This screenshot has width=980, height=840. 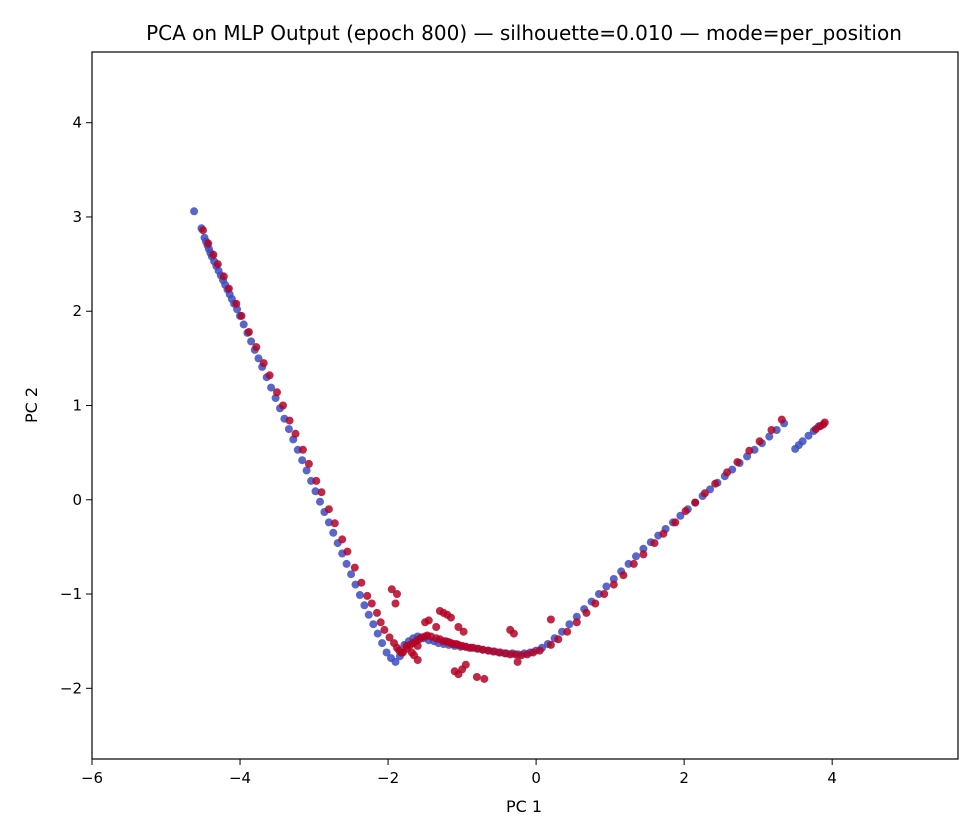 I want to click on y-tick-label: −1, so click(x=71, y=594).